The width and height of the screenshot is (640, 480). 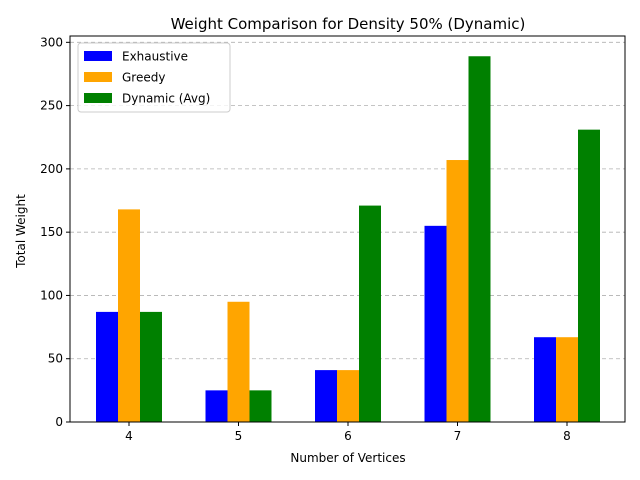 What do you see at coordinates (51, 106) in the screenshot?
I see `y-tick-label: 250` at bounding box center [51, 106].